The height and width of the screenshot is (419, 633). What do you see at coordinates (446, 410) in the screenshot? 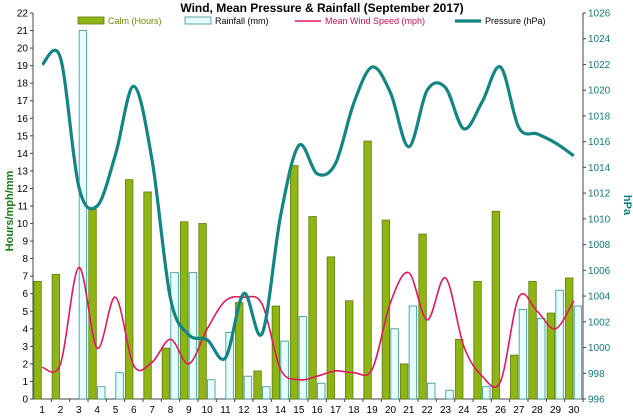
I see `x-tick-label: 23` at bounding box center [446, 410].